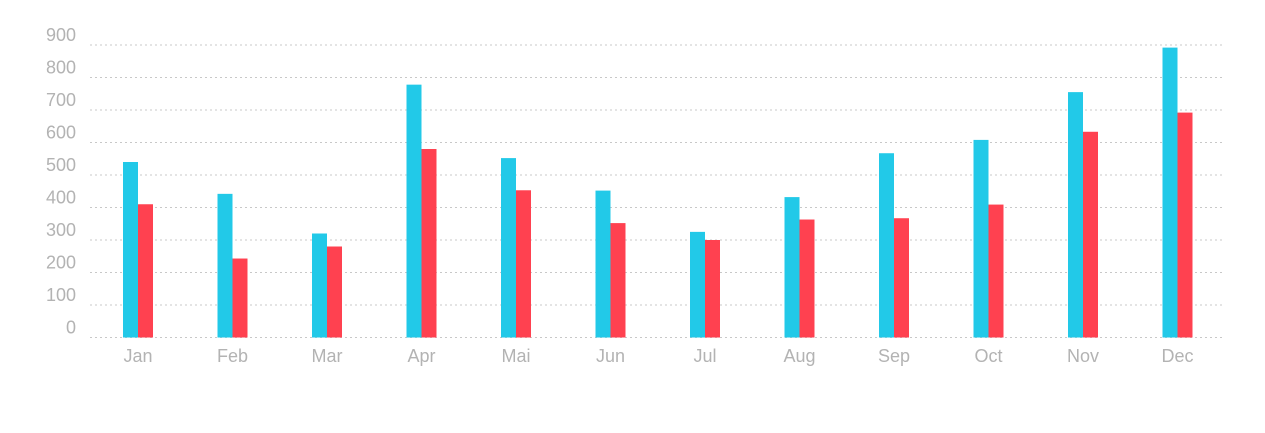  Describe the element at coordinates (996, 271) in the screenshot. I see `bar-series-2-oct` at that location.